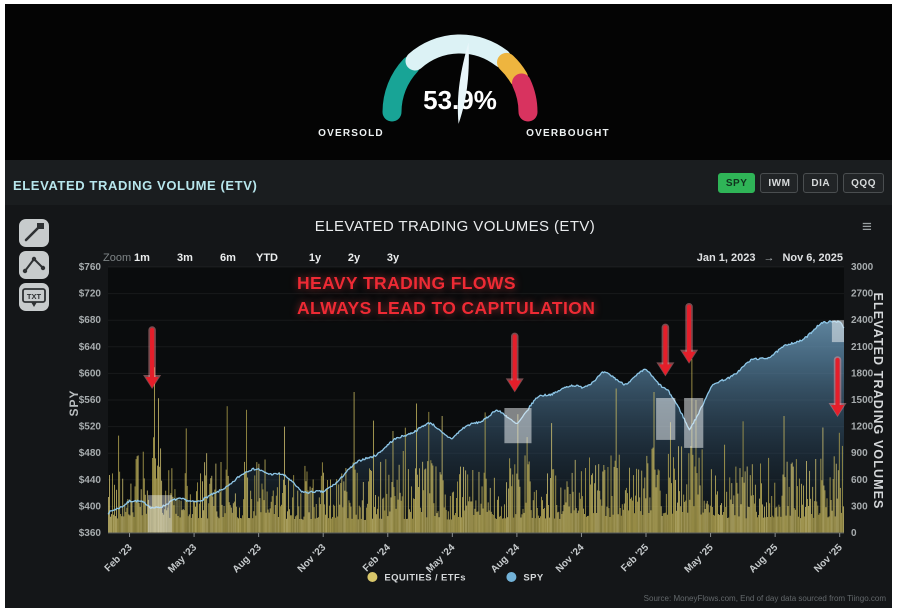  Describe the element at coordinates (863, 183) in the screenshot. I see `ticker-button-qqq: QQQ` at that location.